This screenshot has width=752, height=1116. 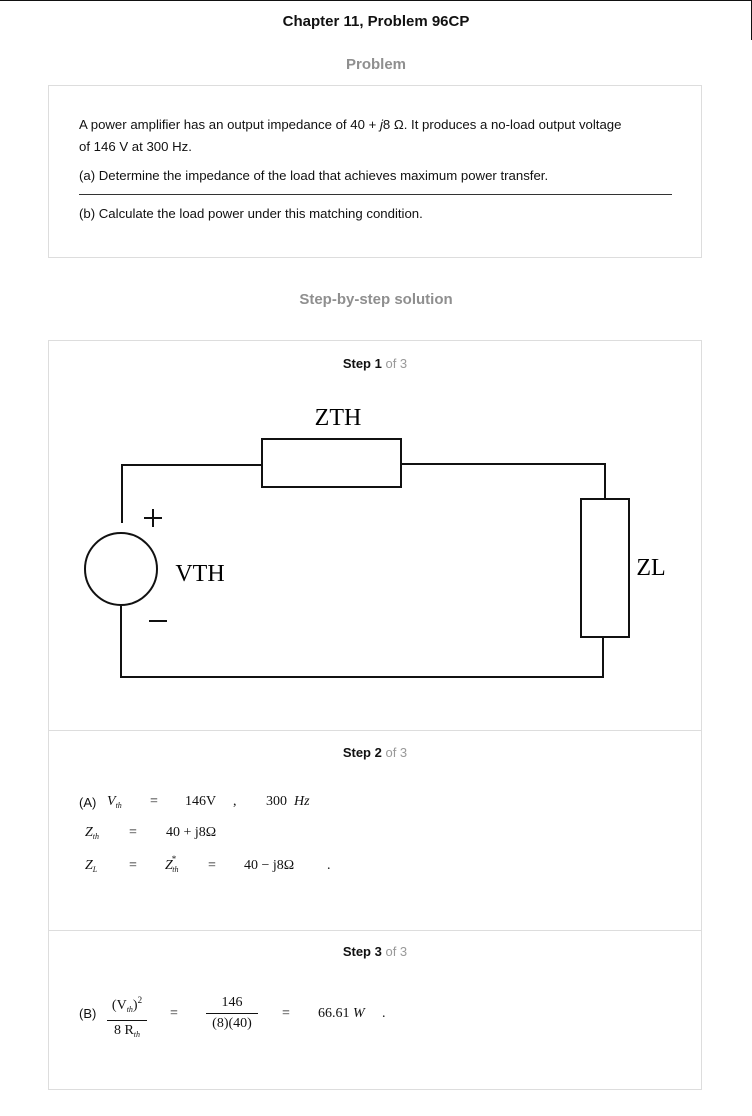 What do you see at coordinates (174, 1013) in the screenshot?
I see `equals-5: =` at bounding box center [174, 1013].